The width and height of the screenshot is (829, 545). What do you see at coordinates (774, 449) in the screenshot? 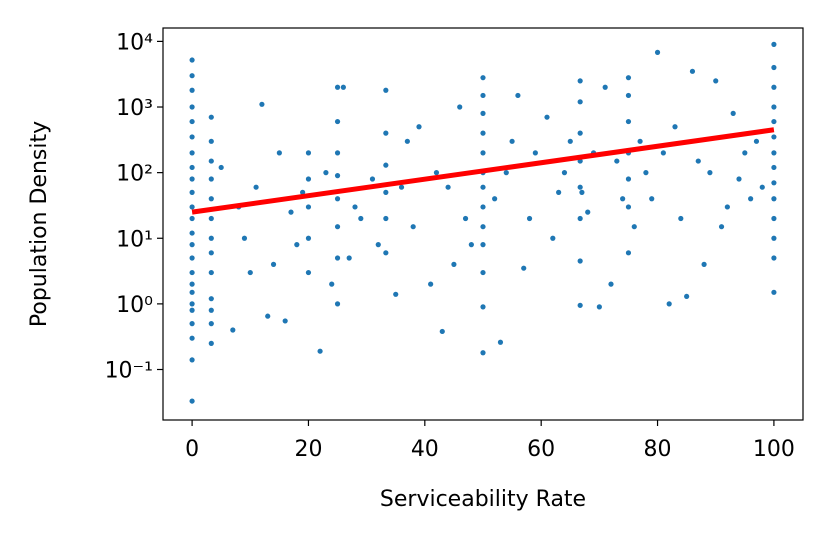
I see `x-tick-label: 100` at bounding box center [774, 449].